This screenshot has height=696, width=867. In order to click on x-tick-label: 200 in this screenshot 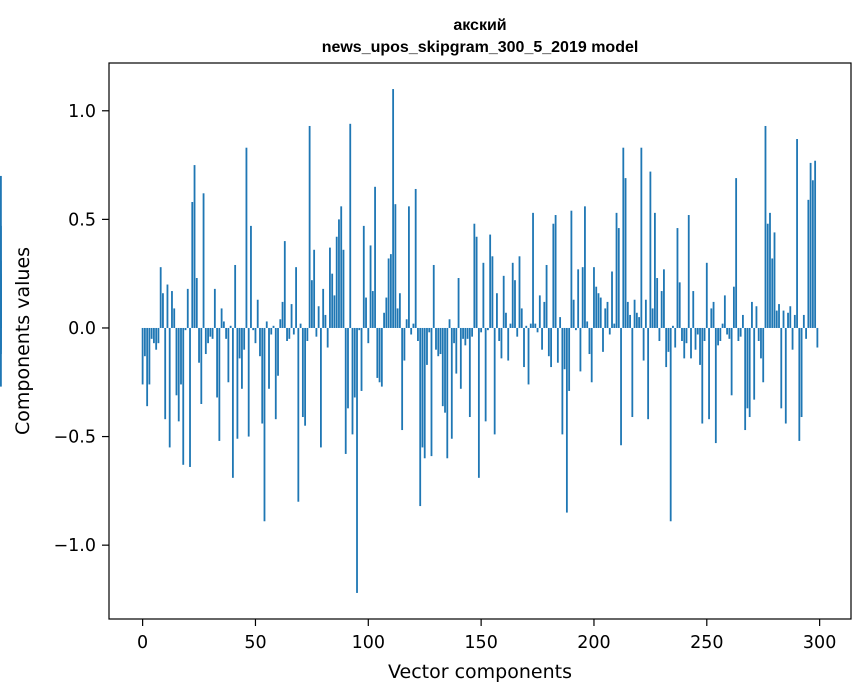, I will do `click(593, 643)`.